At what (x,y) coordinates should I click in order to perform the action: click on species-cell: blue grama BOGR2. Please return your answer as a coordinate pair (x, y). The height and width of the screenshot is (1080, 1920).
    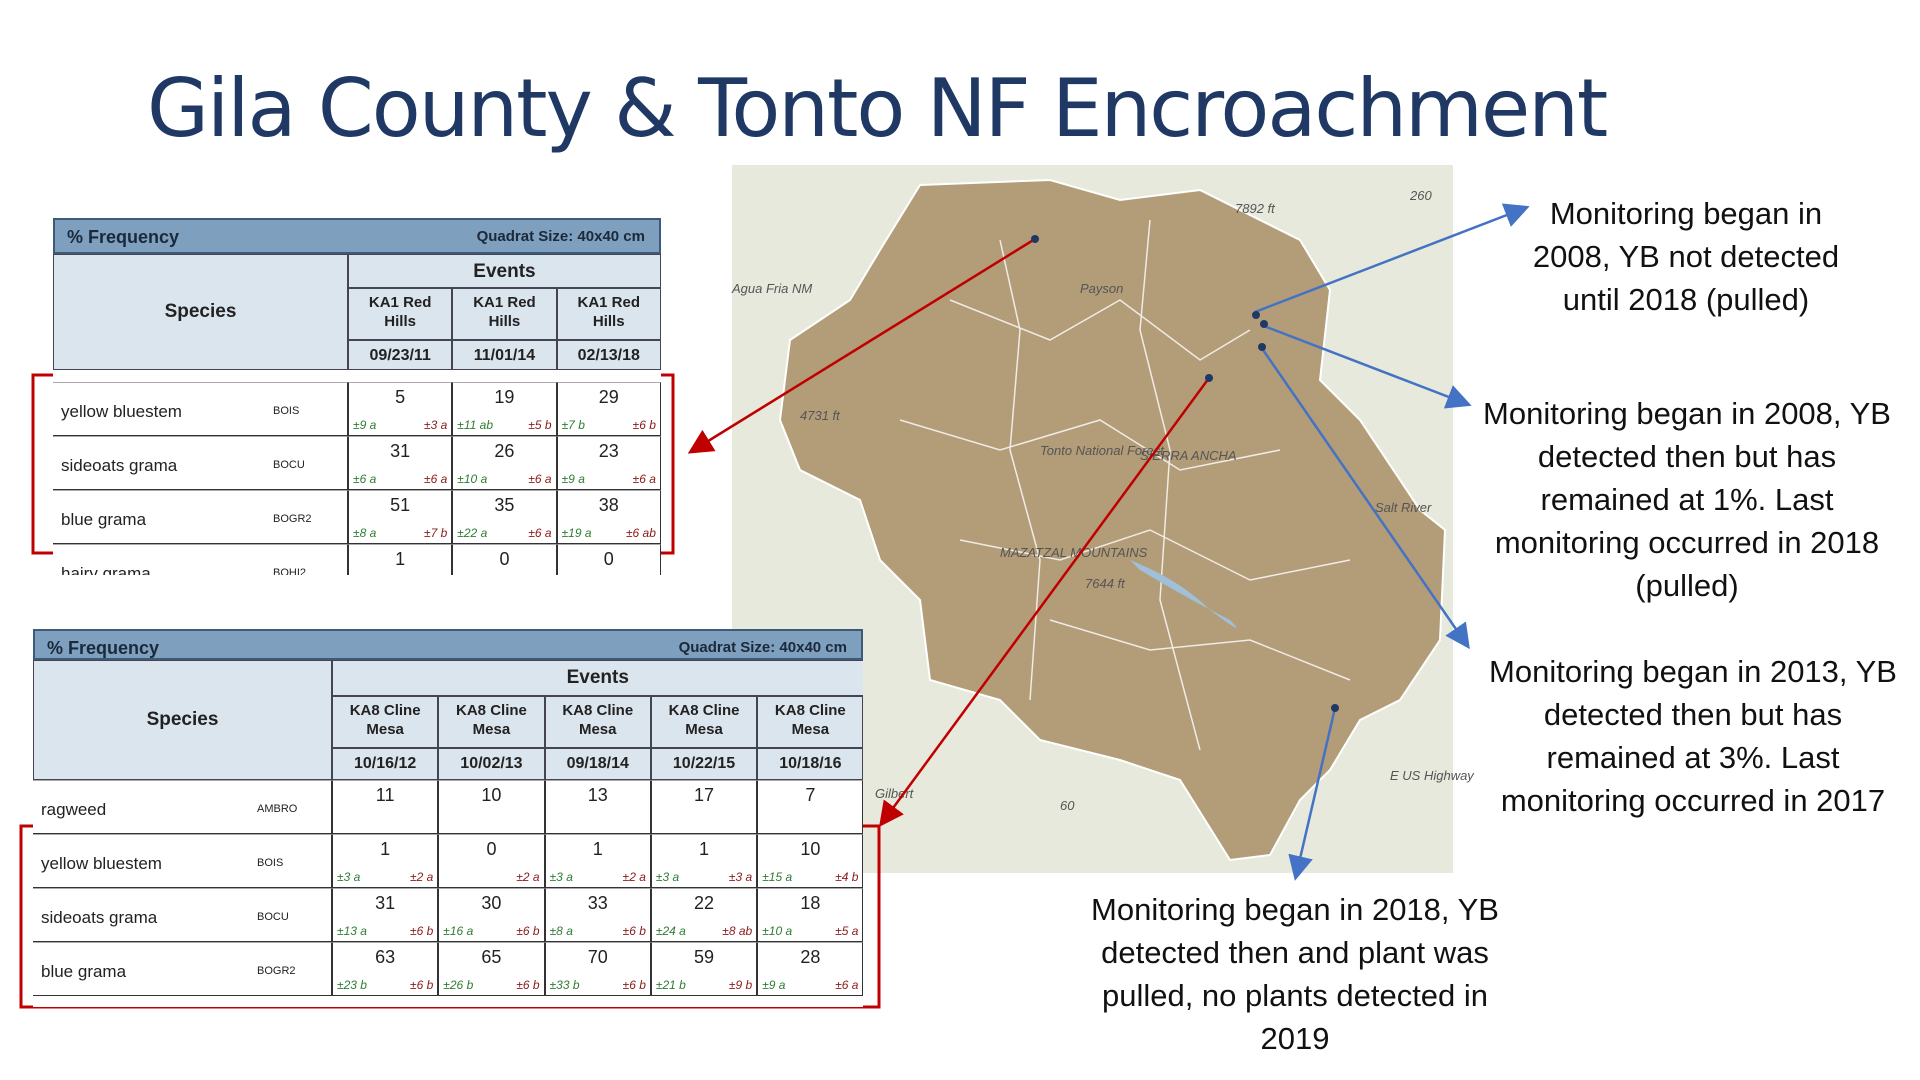
    Looking at the image, I should click on (200, 517).